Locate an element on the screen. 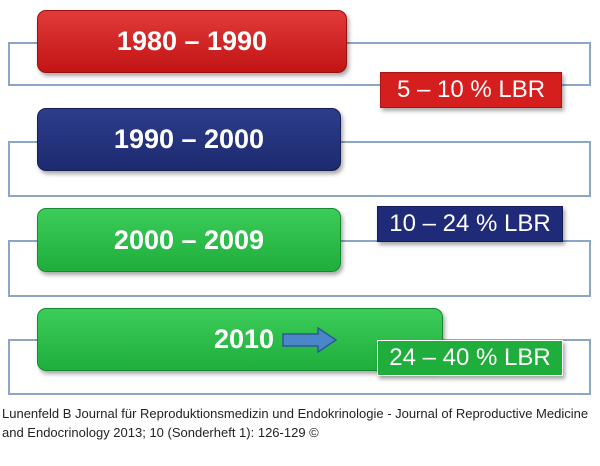 This screenshot has width=600, height=466. period-bar-2010: 2010 is located at coordinates (240, 339).